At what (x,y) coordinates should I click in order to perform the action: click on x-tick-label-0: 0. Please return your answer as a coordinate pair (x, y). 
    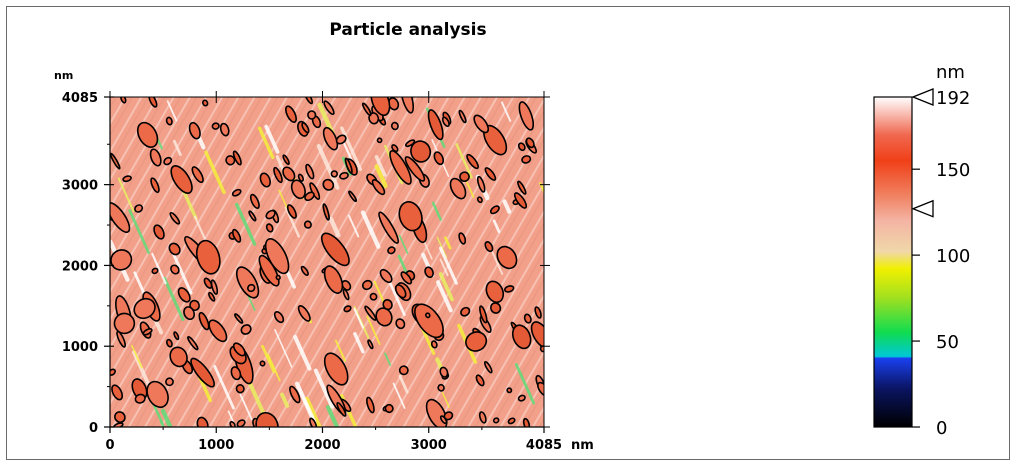
    Looking at the image, I should click on (109, 445).